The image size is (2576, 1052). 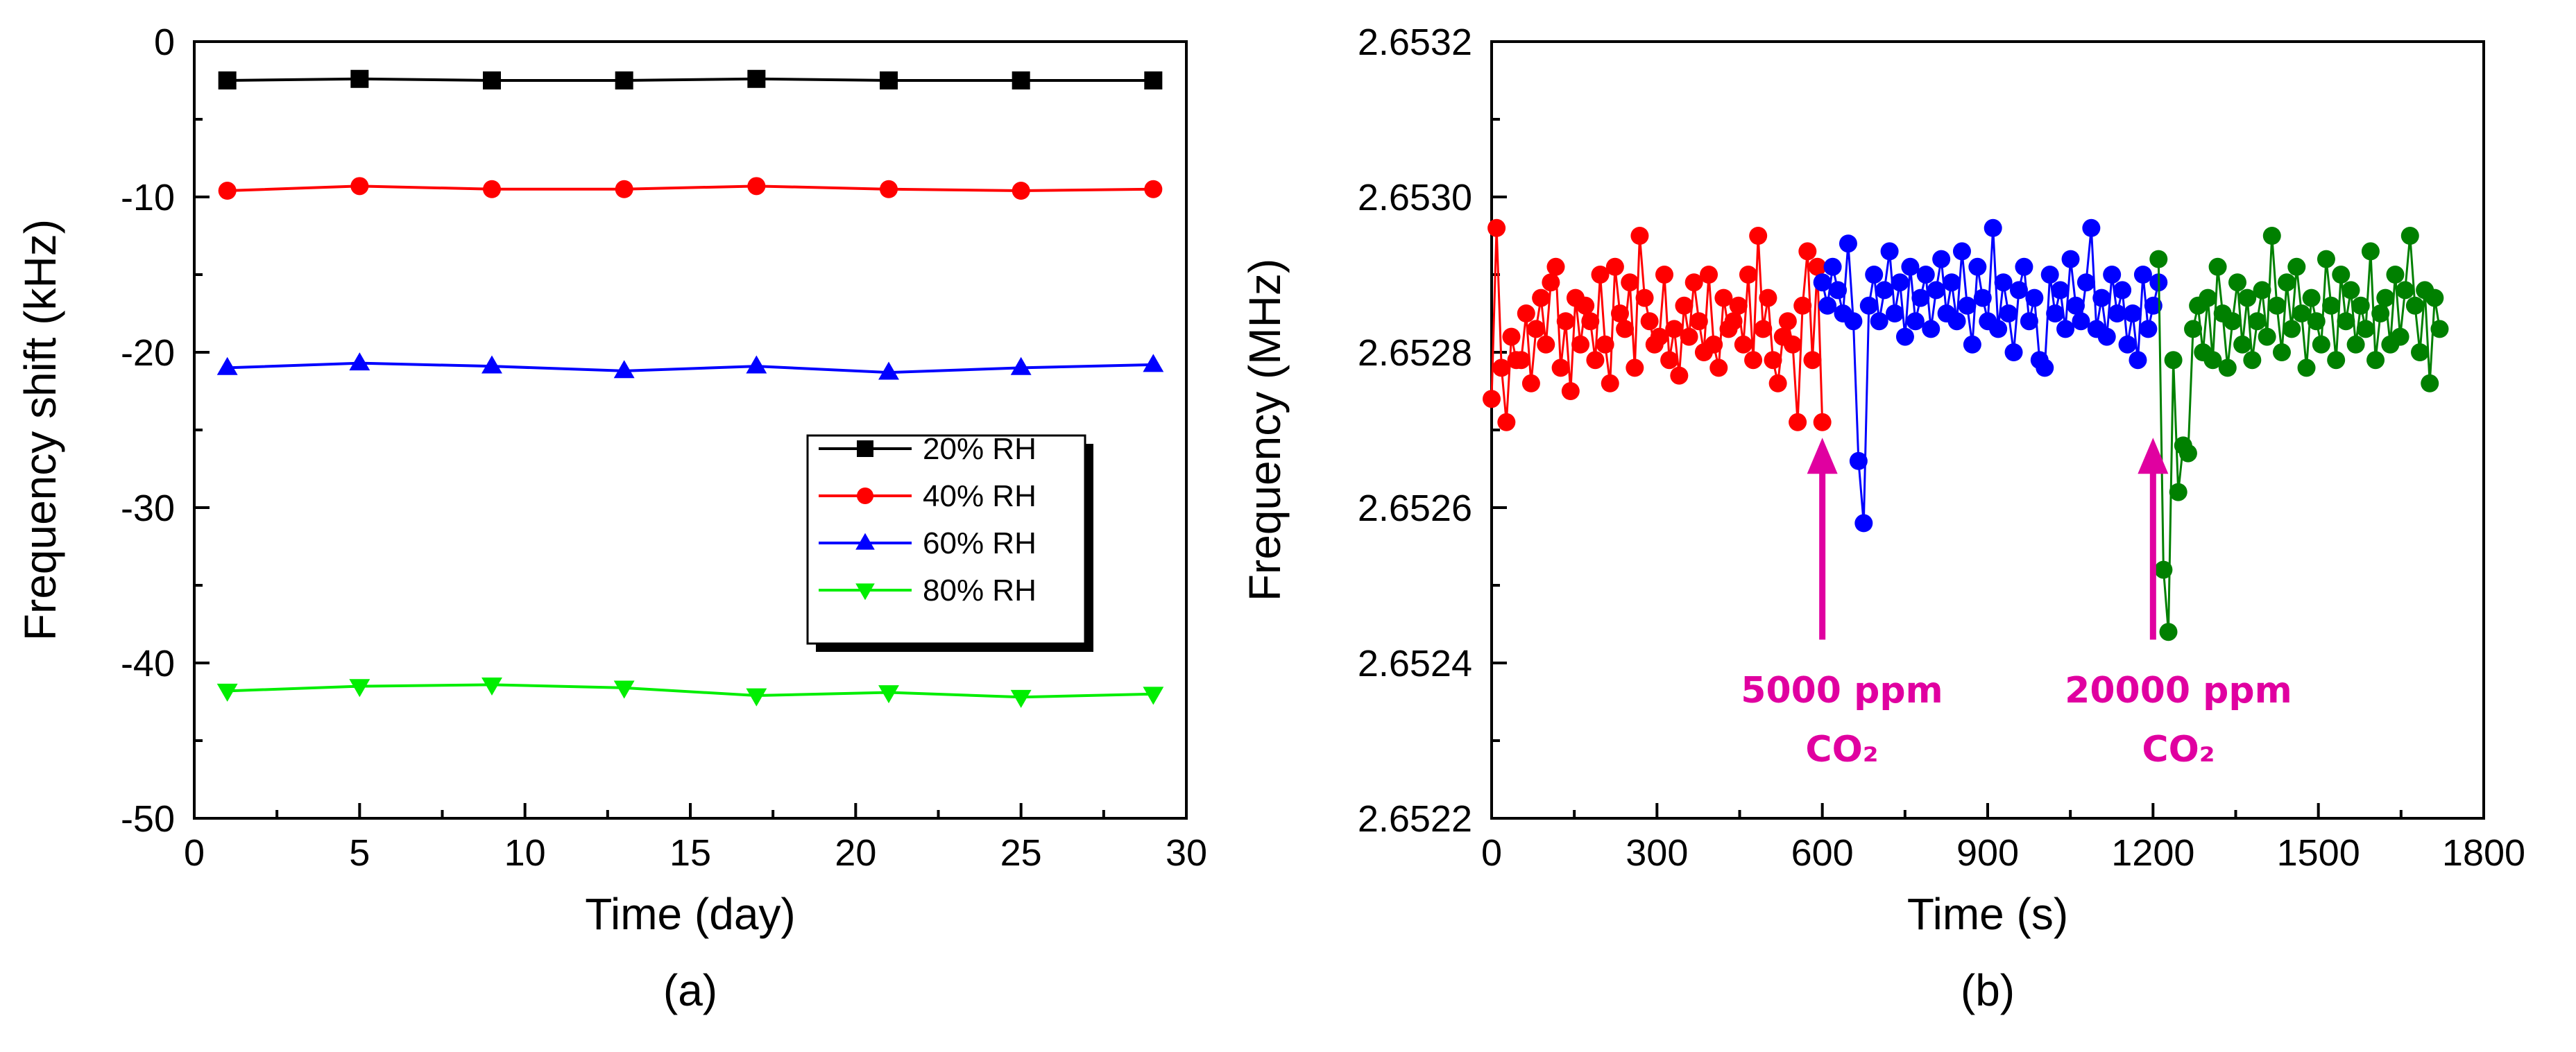 What do you see at coordinates (40, 430) in the screenshot?
I see `panel-a-y-axis-title: Frequency shift (kHz)` at bounding box center [40, 430].